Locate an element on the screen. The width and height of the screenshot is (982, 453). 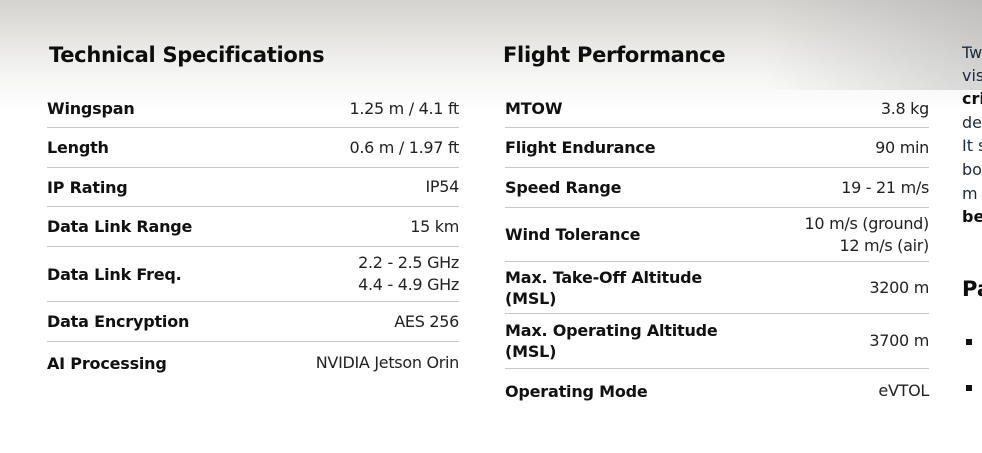
spec-value-line: 15 km is located at coordinates (434, 226).